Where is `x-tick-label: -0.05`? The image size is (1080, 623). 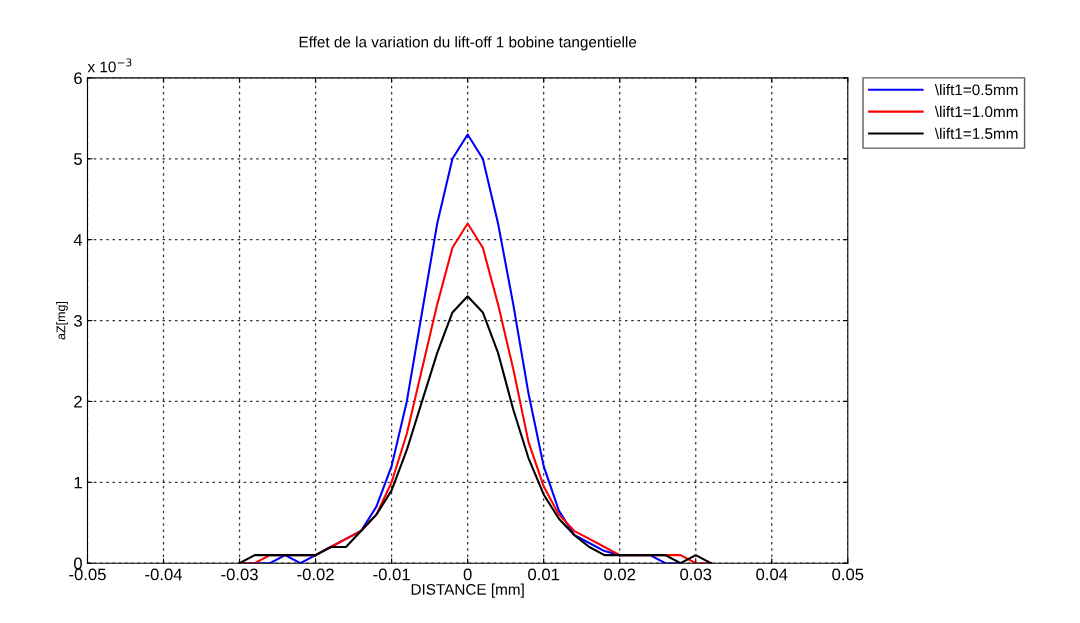
x-tick-label: -0.05 is located at coordinates (87, 574).